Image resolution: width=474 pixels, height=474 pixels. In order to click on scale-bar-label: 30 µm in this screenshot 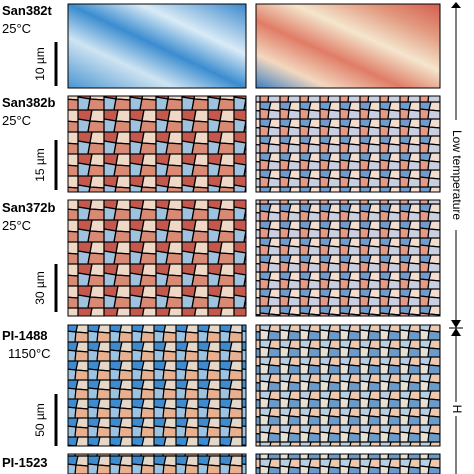, I will do `click(40, 288)`.